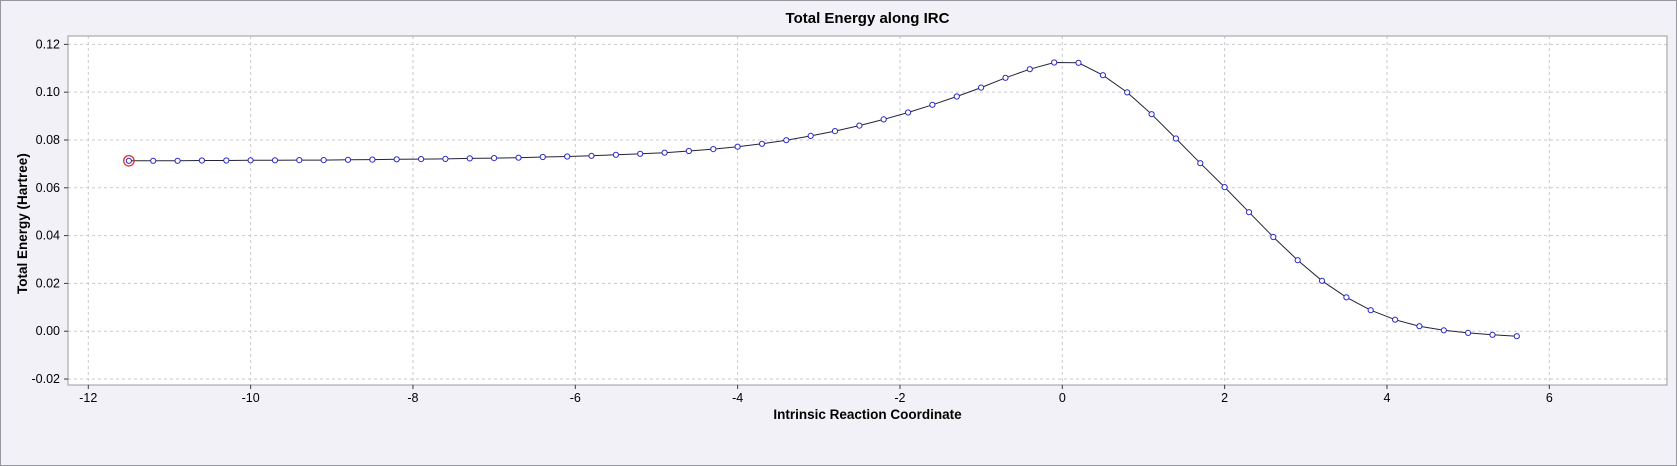 The height and width of the screenshot is (466, 1677). What do you see at coordinates (48, 236) in the screenshot?
I see `y-tick-label: 0.04` at bounding box center [48, 236].